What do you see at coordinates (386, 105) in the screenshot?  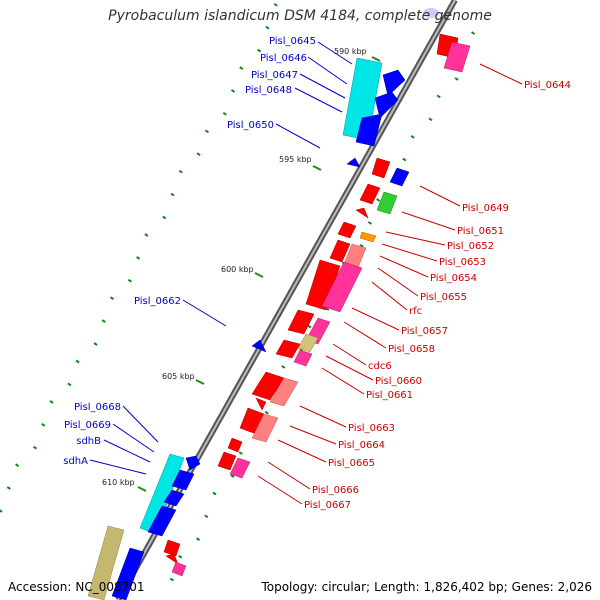 I see `gene-pisl-0648-arrow` at bounding box center [386, 105].